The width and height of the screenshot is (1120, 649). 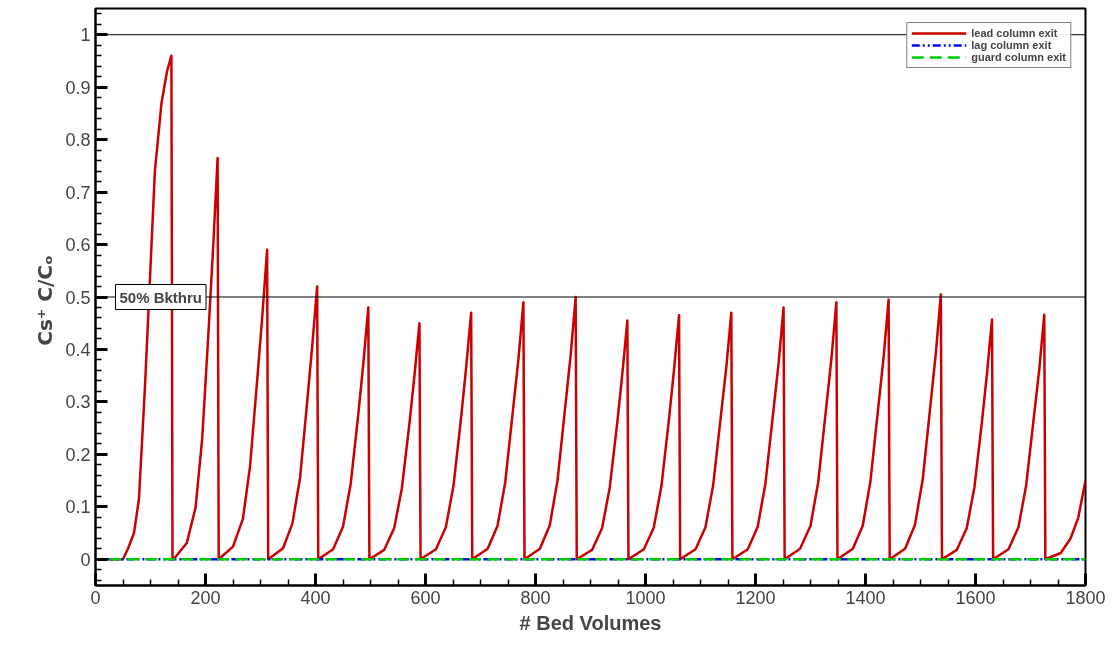 I want to click on x-tick-label: 1000, so click(x=645, y=597).